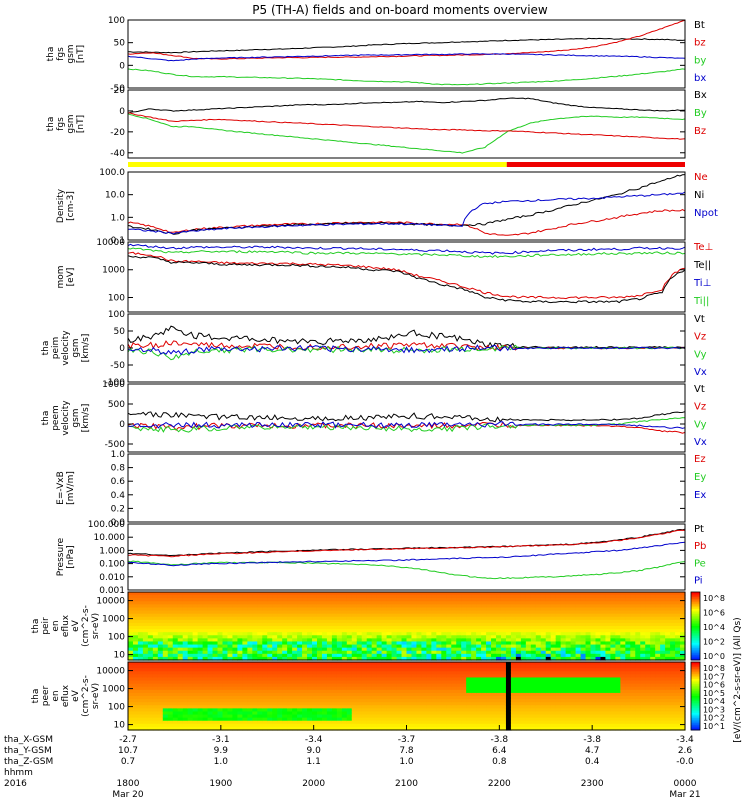 The image size is (750, 800). I want to click on panel-background, so click(406, 488).